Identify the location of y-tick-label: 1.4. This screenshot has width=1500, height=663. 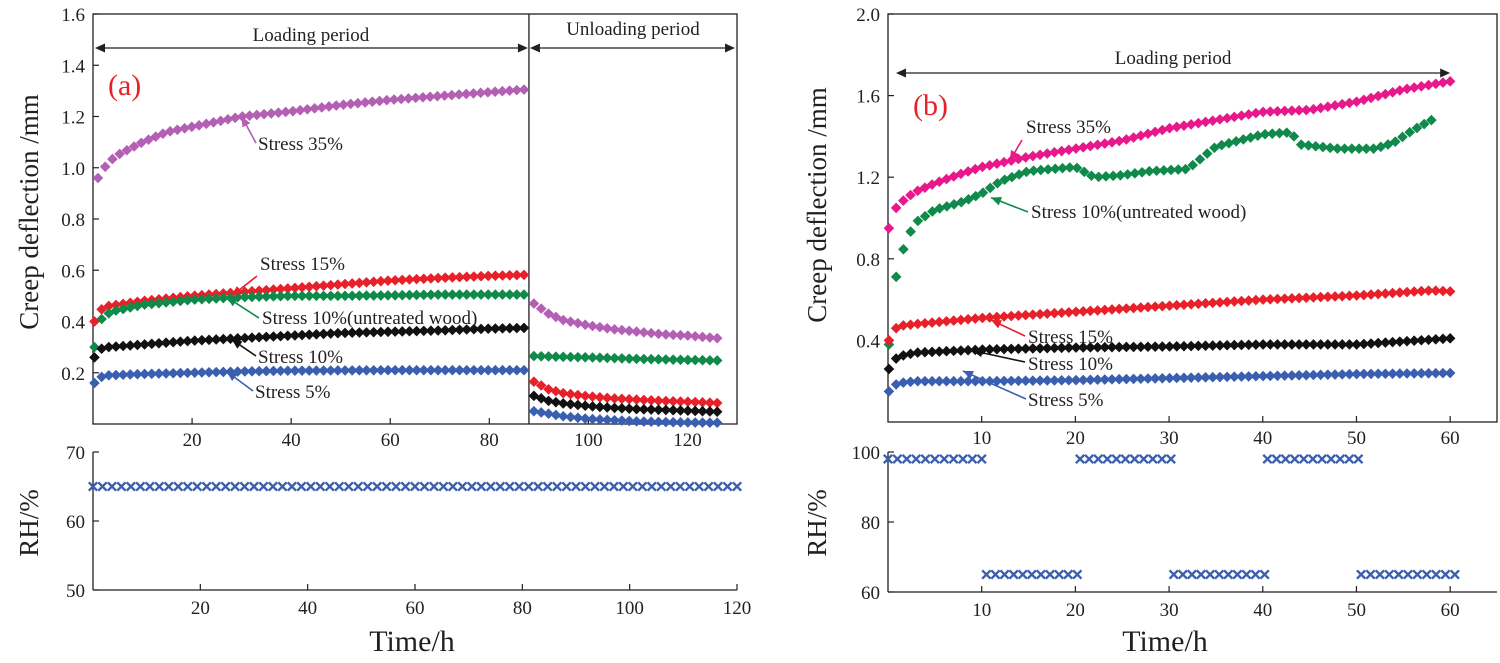
(73, 66).